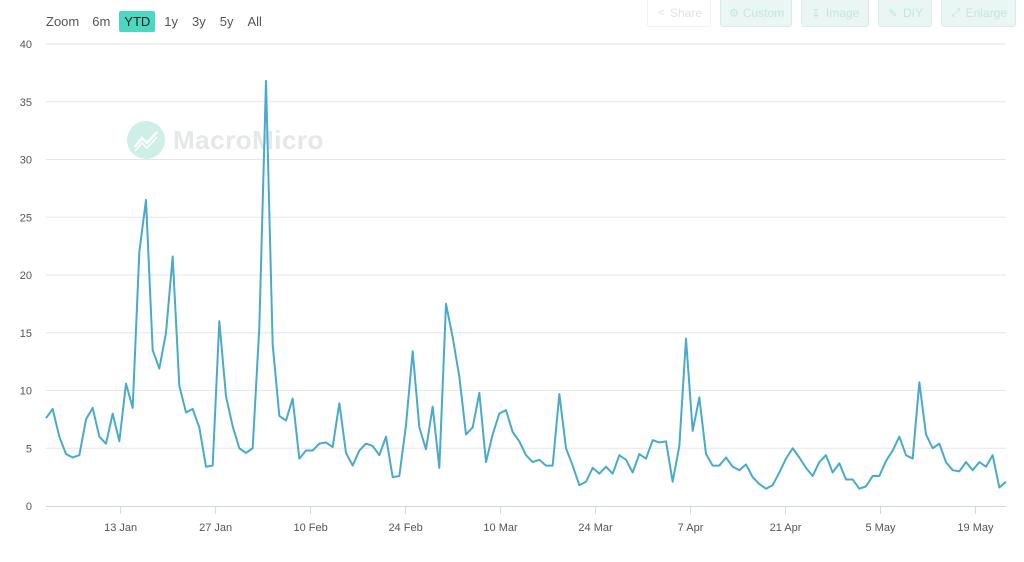 The height and width of the screenshot is (562, 1024). I want to click on diy-label: DIY, so click(912, 13).